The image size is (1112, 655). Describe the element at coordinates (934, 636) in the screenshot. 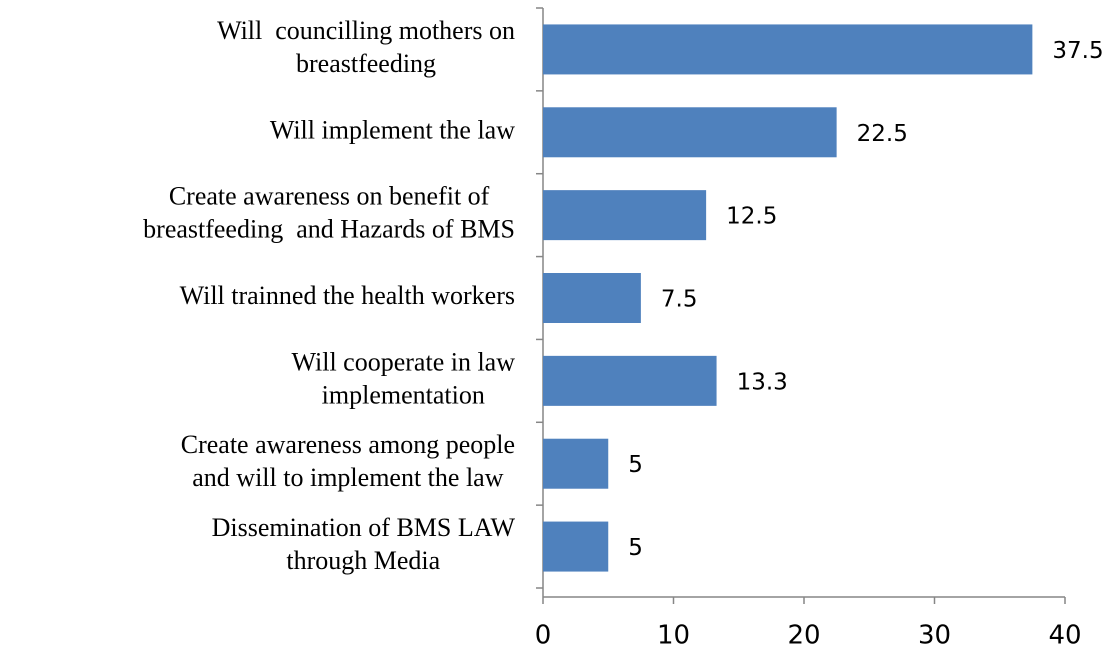

I see `x-tick-label: 30` at that location.